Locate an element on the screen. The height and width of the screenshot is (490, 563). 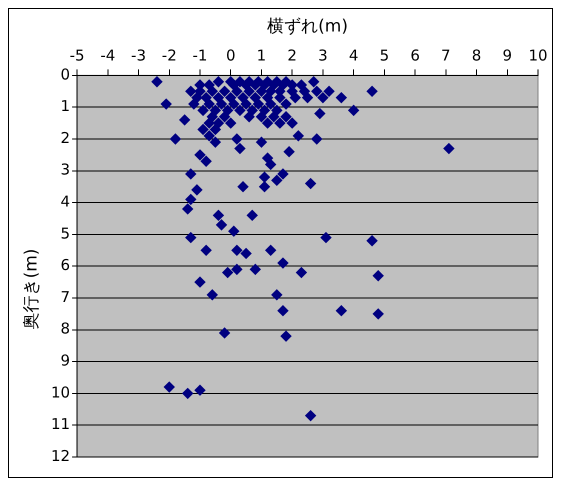
x-tick-label: -3 is located at coordinates (138, 55).